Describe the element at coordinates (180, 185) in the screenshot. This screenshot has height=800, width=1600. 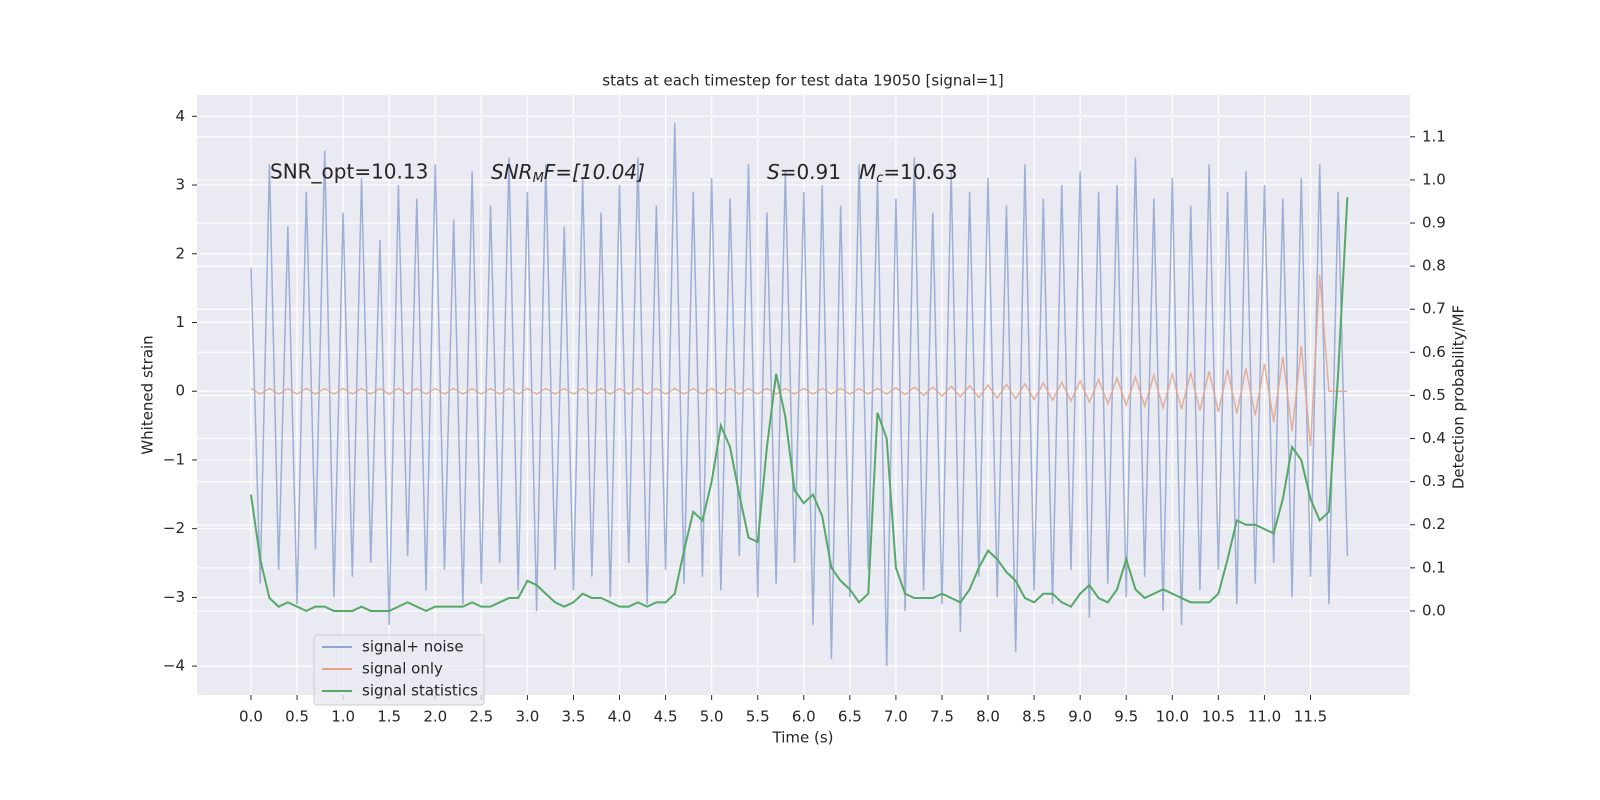
I see `y-tick-label: 3` at that location.